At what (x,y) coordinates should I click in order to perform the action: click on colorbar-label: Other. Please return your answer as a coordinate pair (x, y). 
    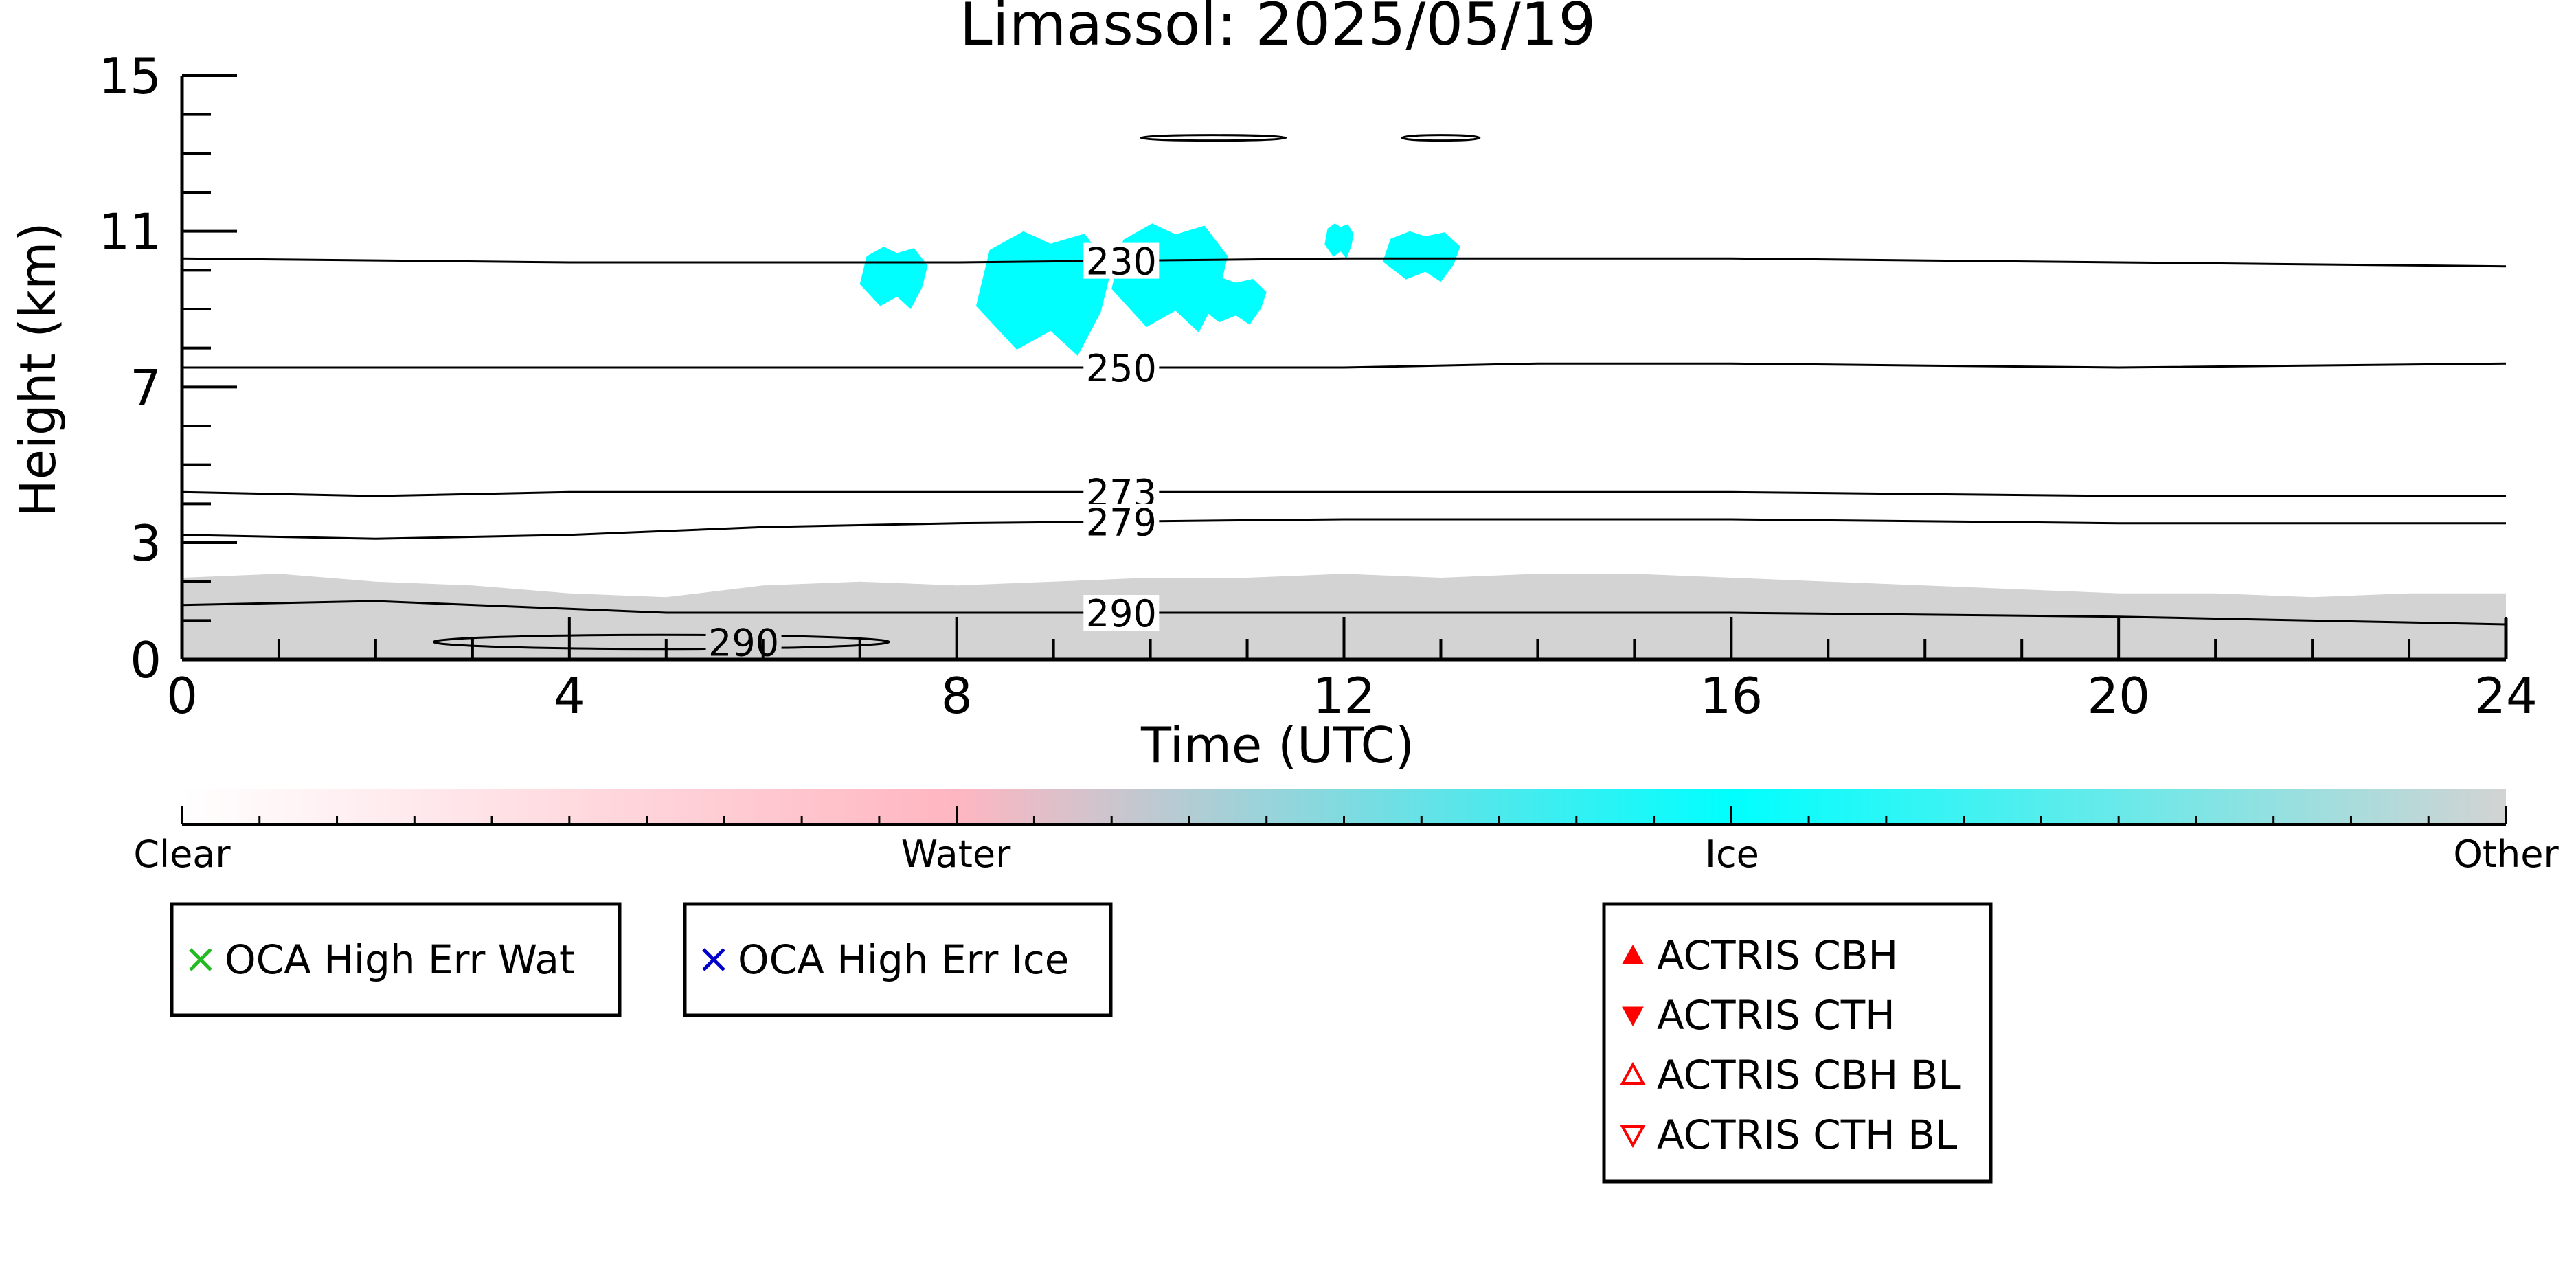
    Looking at the image, I should click on (2506, 854).